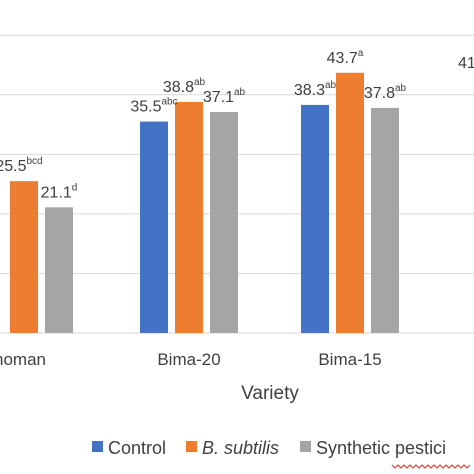 The image size is (474, 474). What do you see at coordinates (381, 448) in the screenshot?
I see `legend-label: Synthetic pestici` at bounding box center [381, 448].